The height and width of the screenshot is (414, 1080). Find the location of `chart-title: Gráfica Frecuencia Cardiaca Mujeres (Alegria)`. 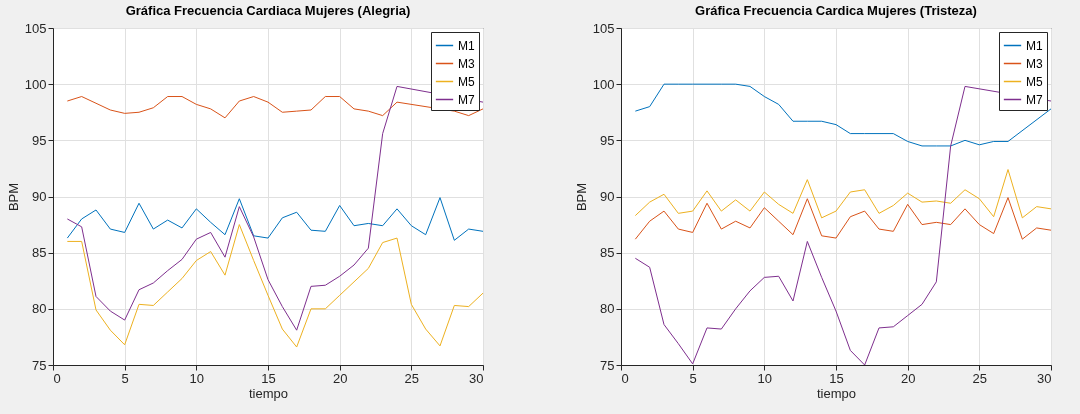

chart-title: Gráfica Frecuencia Cardiaca Mujeres (Alegria) is located at coordinates (268, 10).